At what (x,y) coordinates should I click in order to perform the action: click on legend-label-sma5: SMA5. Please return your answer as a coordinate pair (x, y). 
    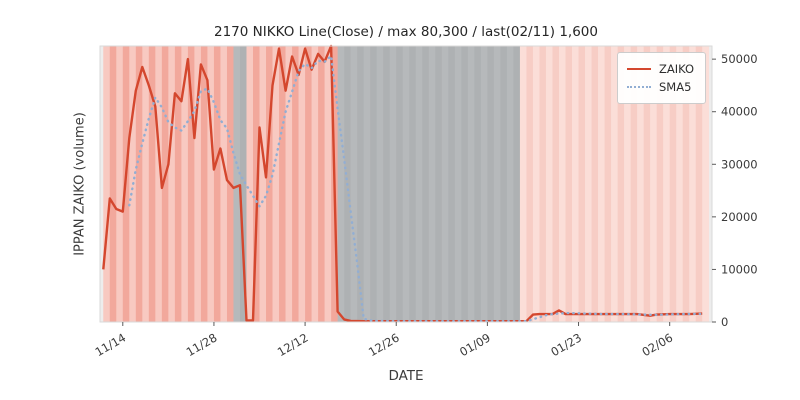
    Looking at the image, I should click on (675, 87).